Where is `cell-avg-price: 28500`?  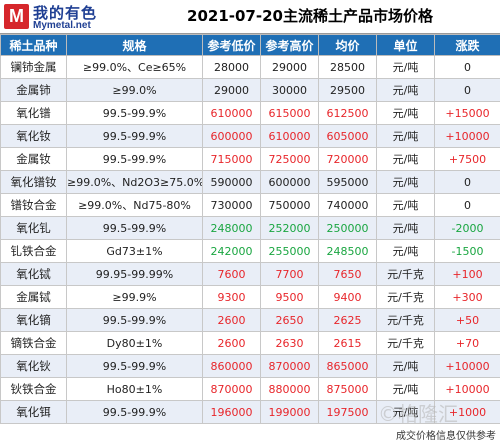
cell-avg-price: 28500 is located at coordinates (347, 67).